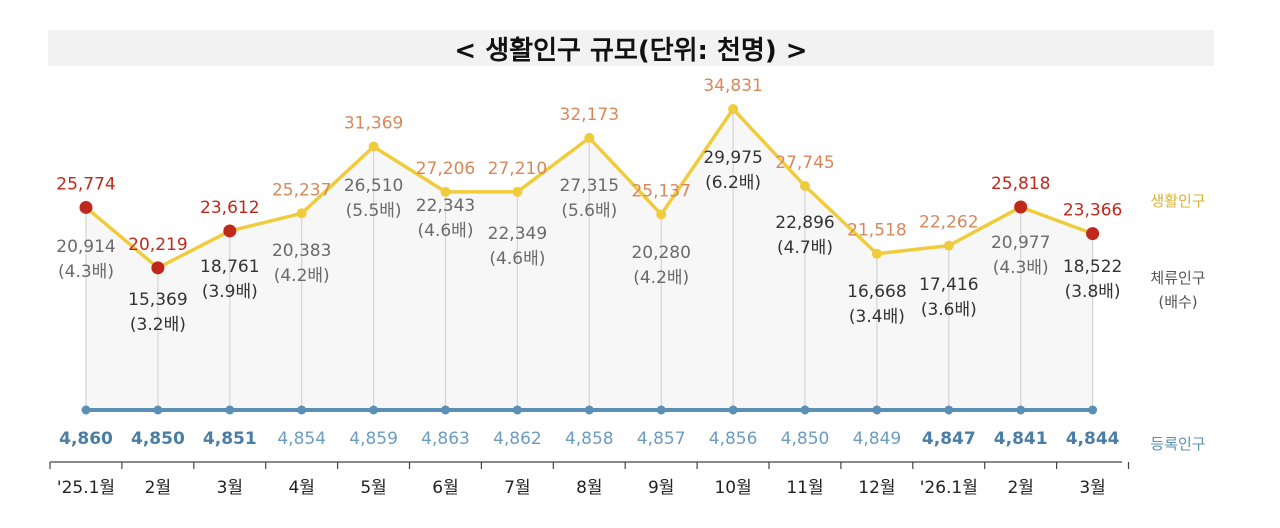  I want to click on life-value-label: 23,366, so click(1092, 211).